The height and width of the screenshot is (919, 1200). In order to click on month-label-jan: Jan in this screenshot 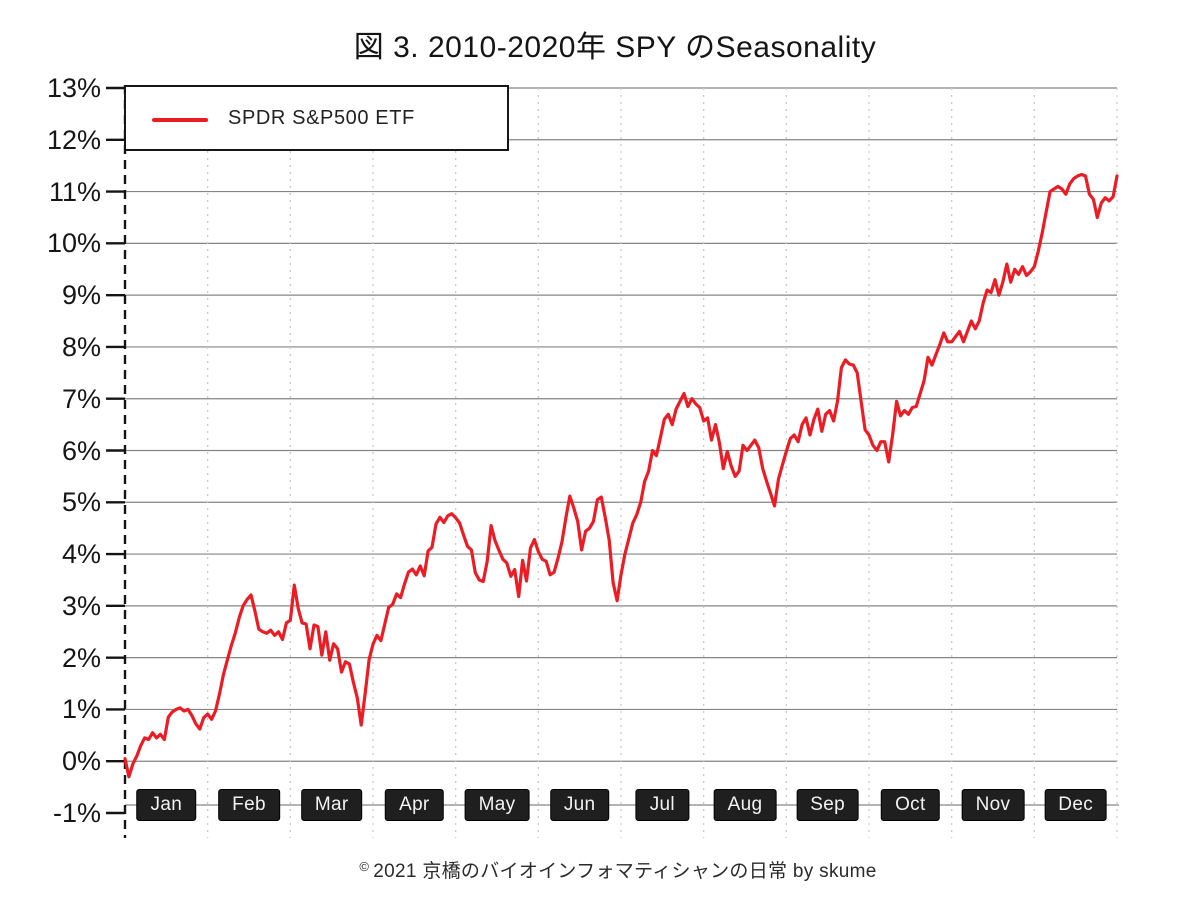, I will do `click(166, 805)`.